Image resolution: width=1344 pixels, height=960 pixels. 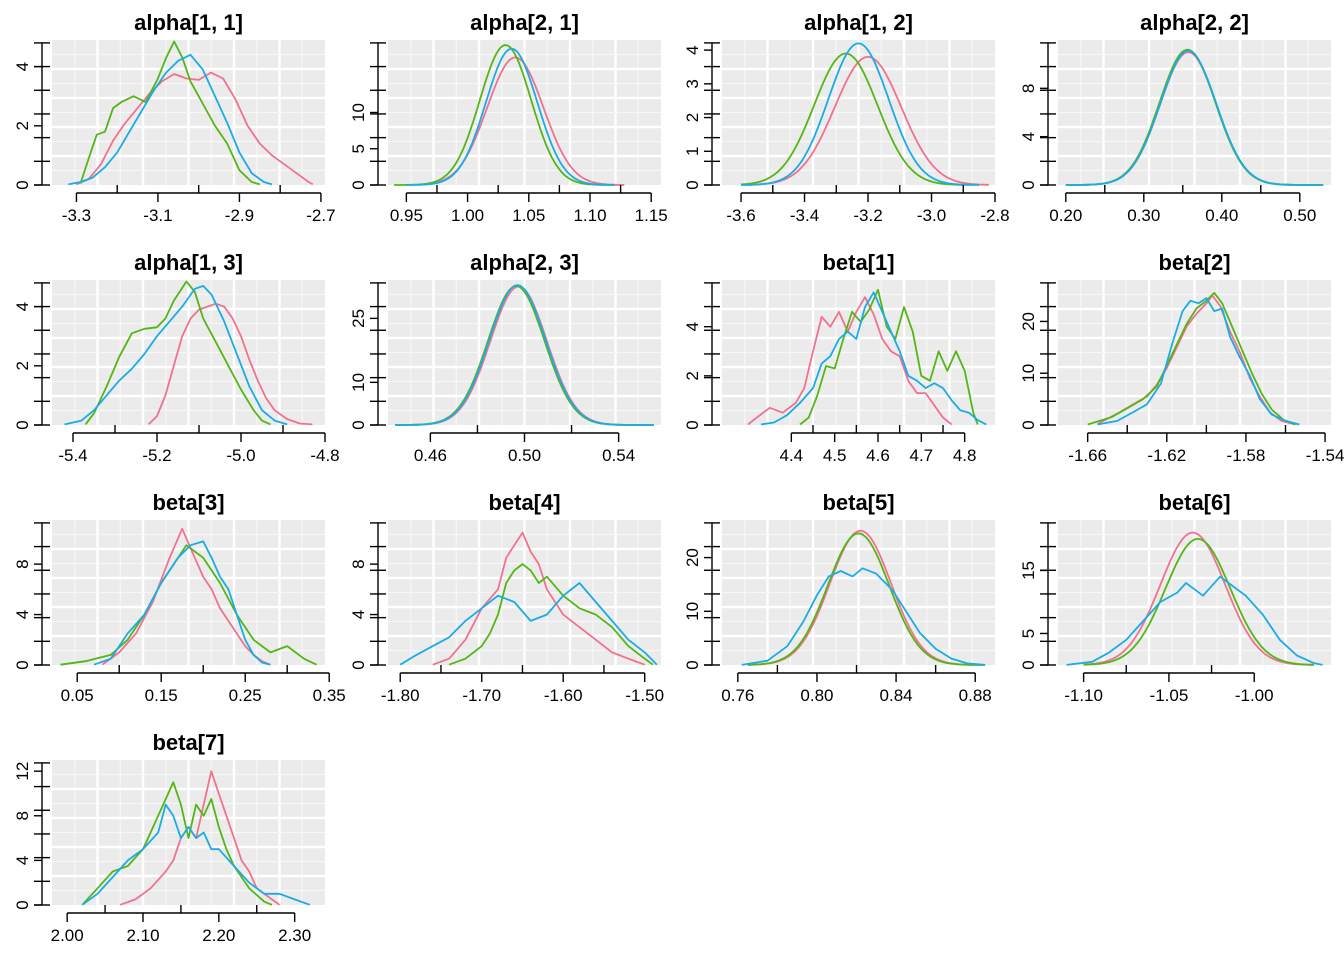 I want to click on density-panel: beta[4] -1.80 -1.70 -1.60 -1.50 0 4 8, so click(x=506, y=597).